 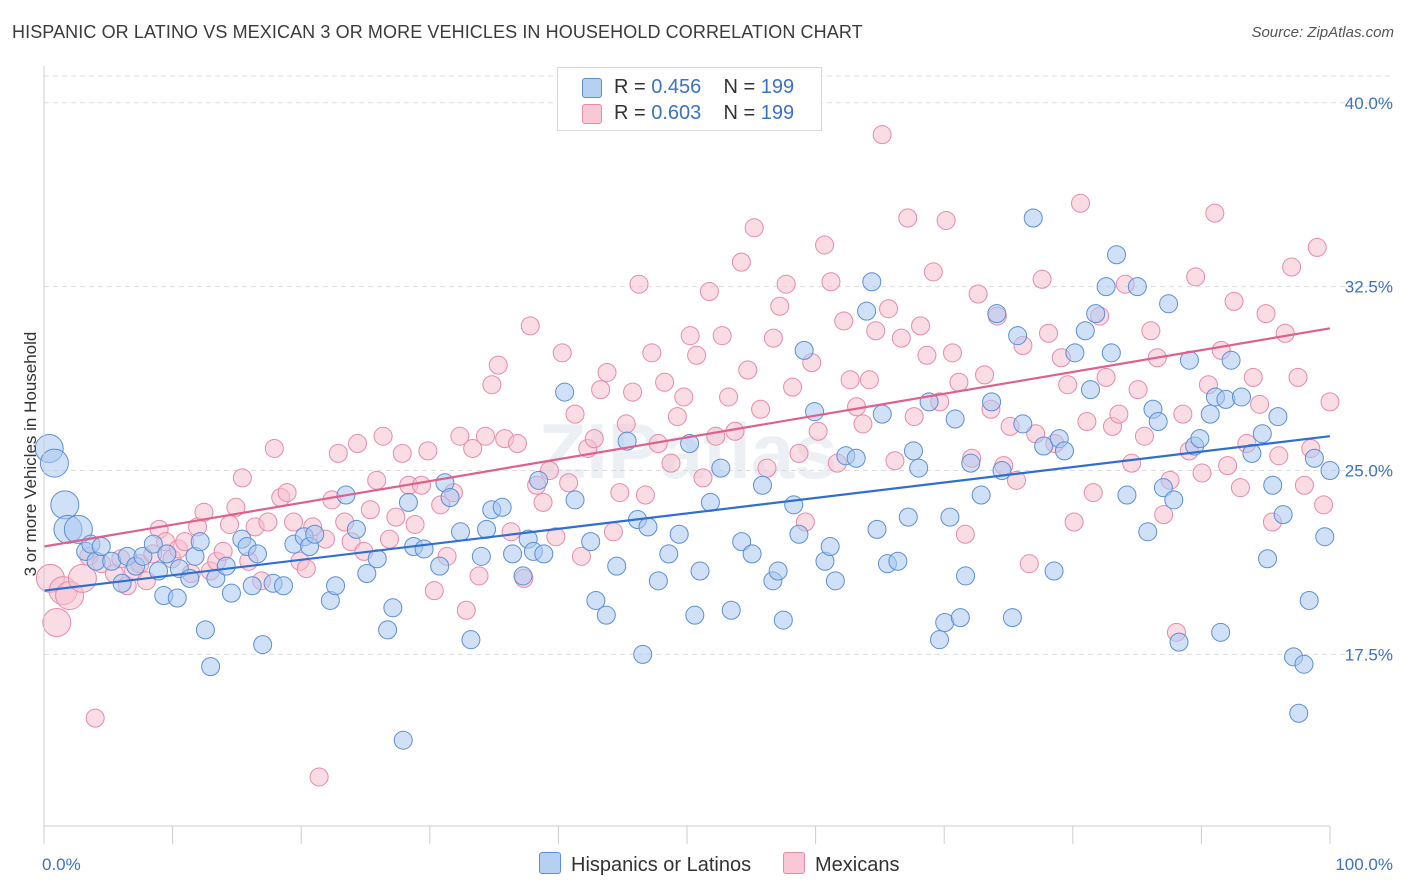 I want to click on bottom-legend-label: Mexicans, so click(x=857, y=865).